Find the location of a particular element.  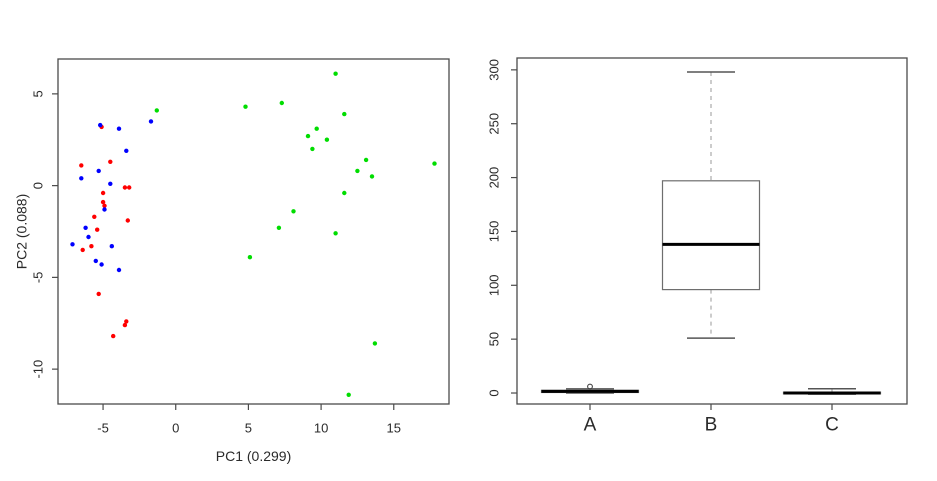

boxplot-y-tick-label: 50 is located at coordinates (494, 339).